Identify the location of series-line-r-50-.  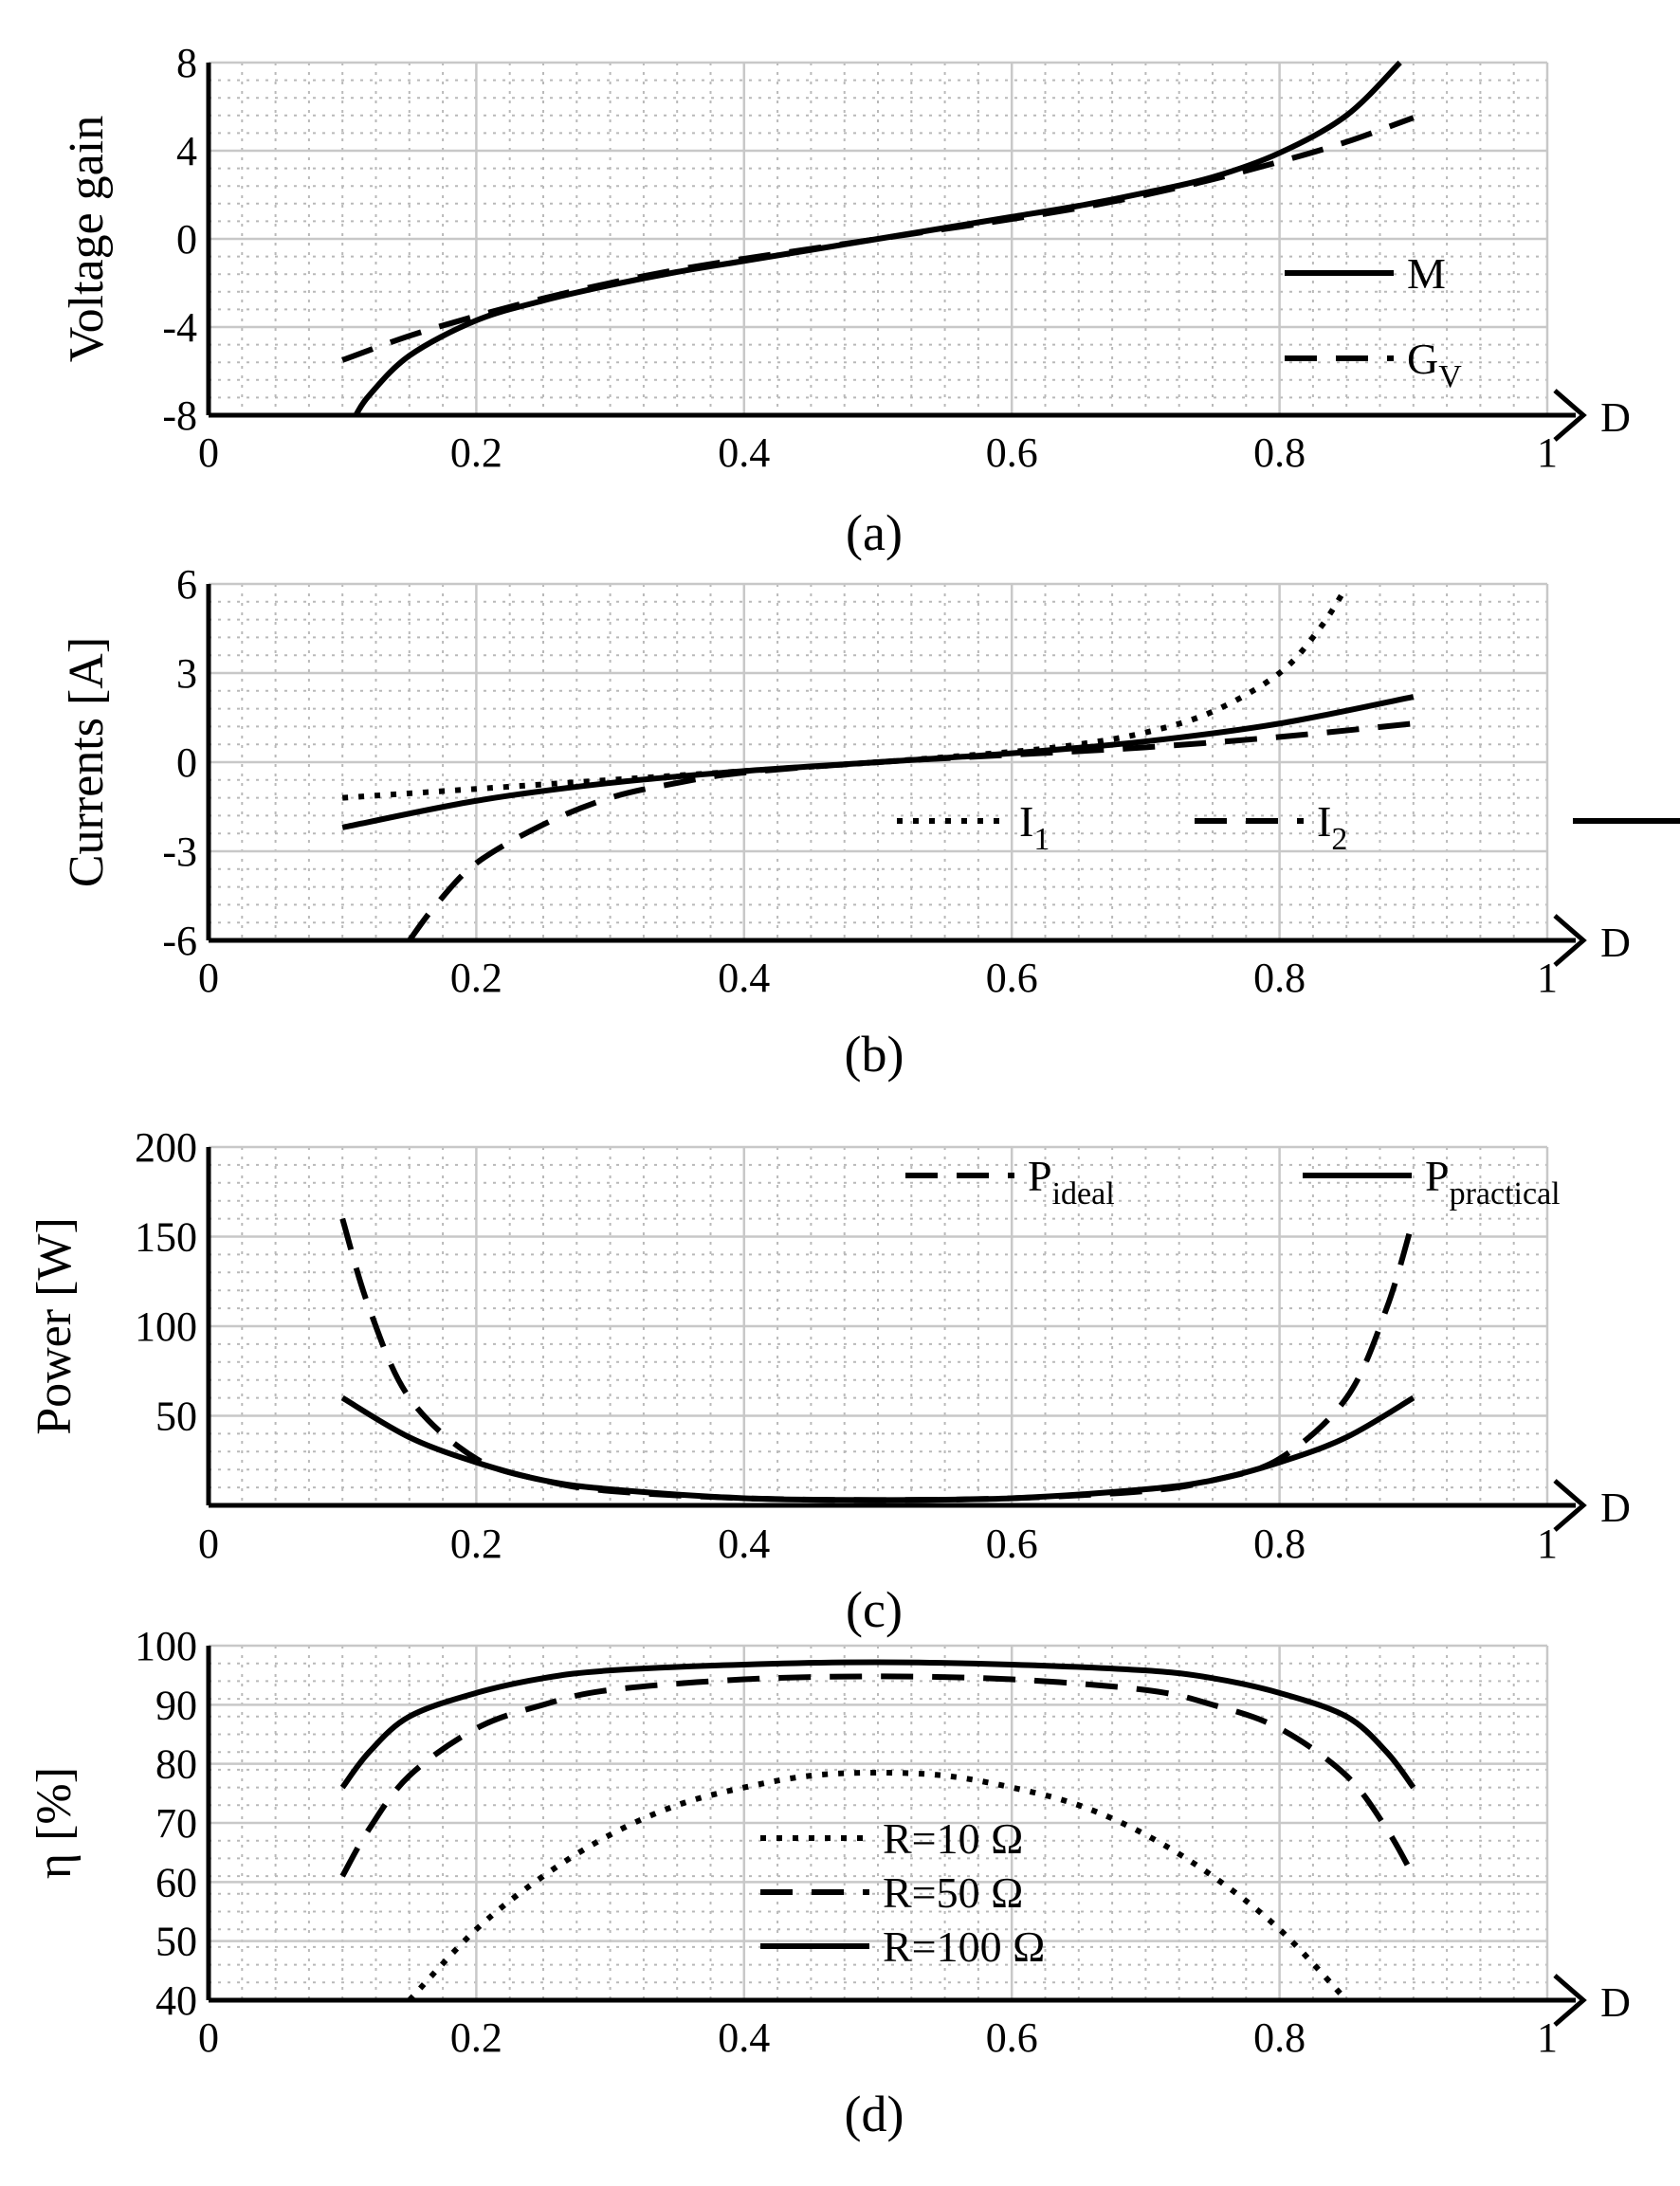
(877, 1775).